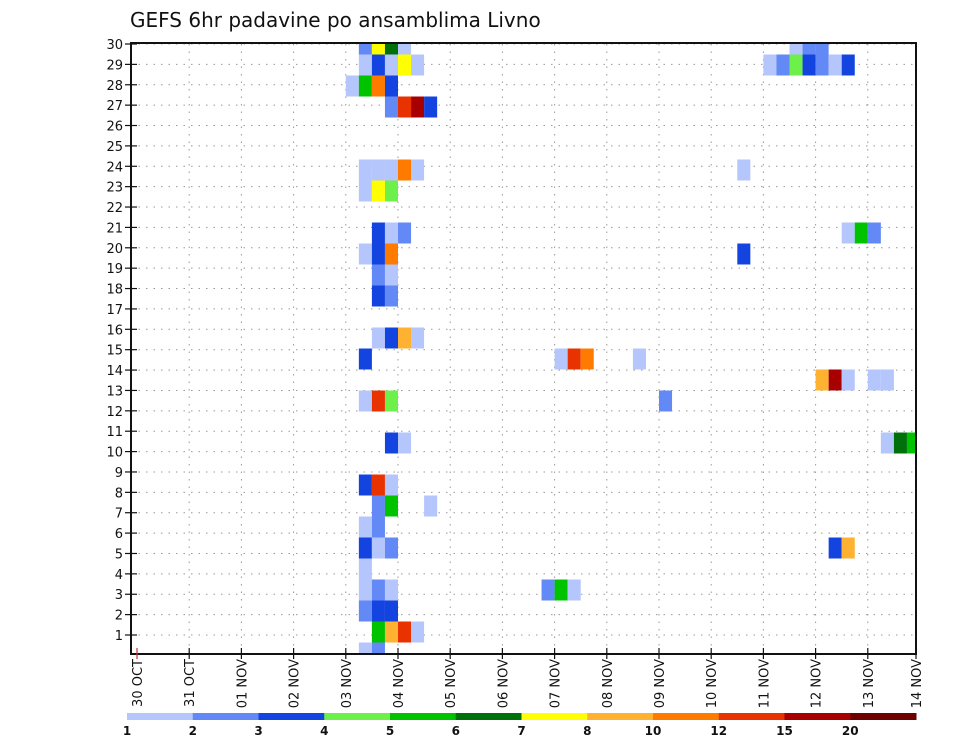 This screenshot has height=742, width=960. What do you see at coordinates (114, 290) in the screenshot?
I see `y-tick-label: 18` at bounding box center [114, 290].